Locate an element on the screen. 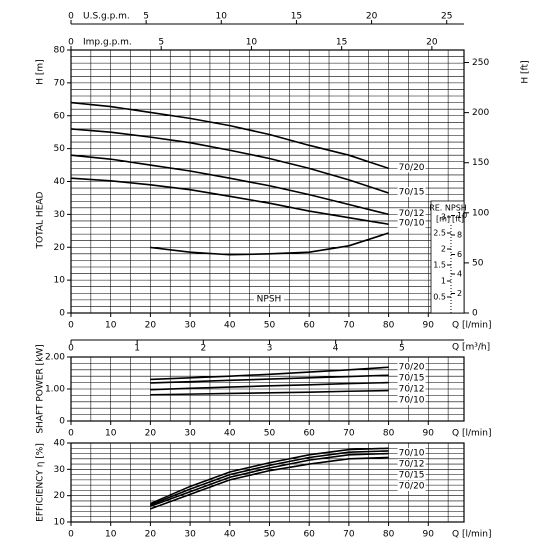  secondary-axis-title: Q [m³/h] is located at coordinates (471, 348).